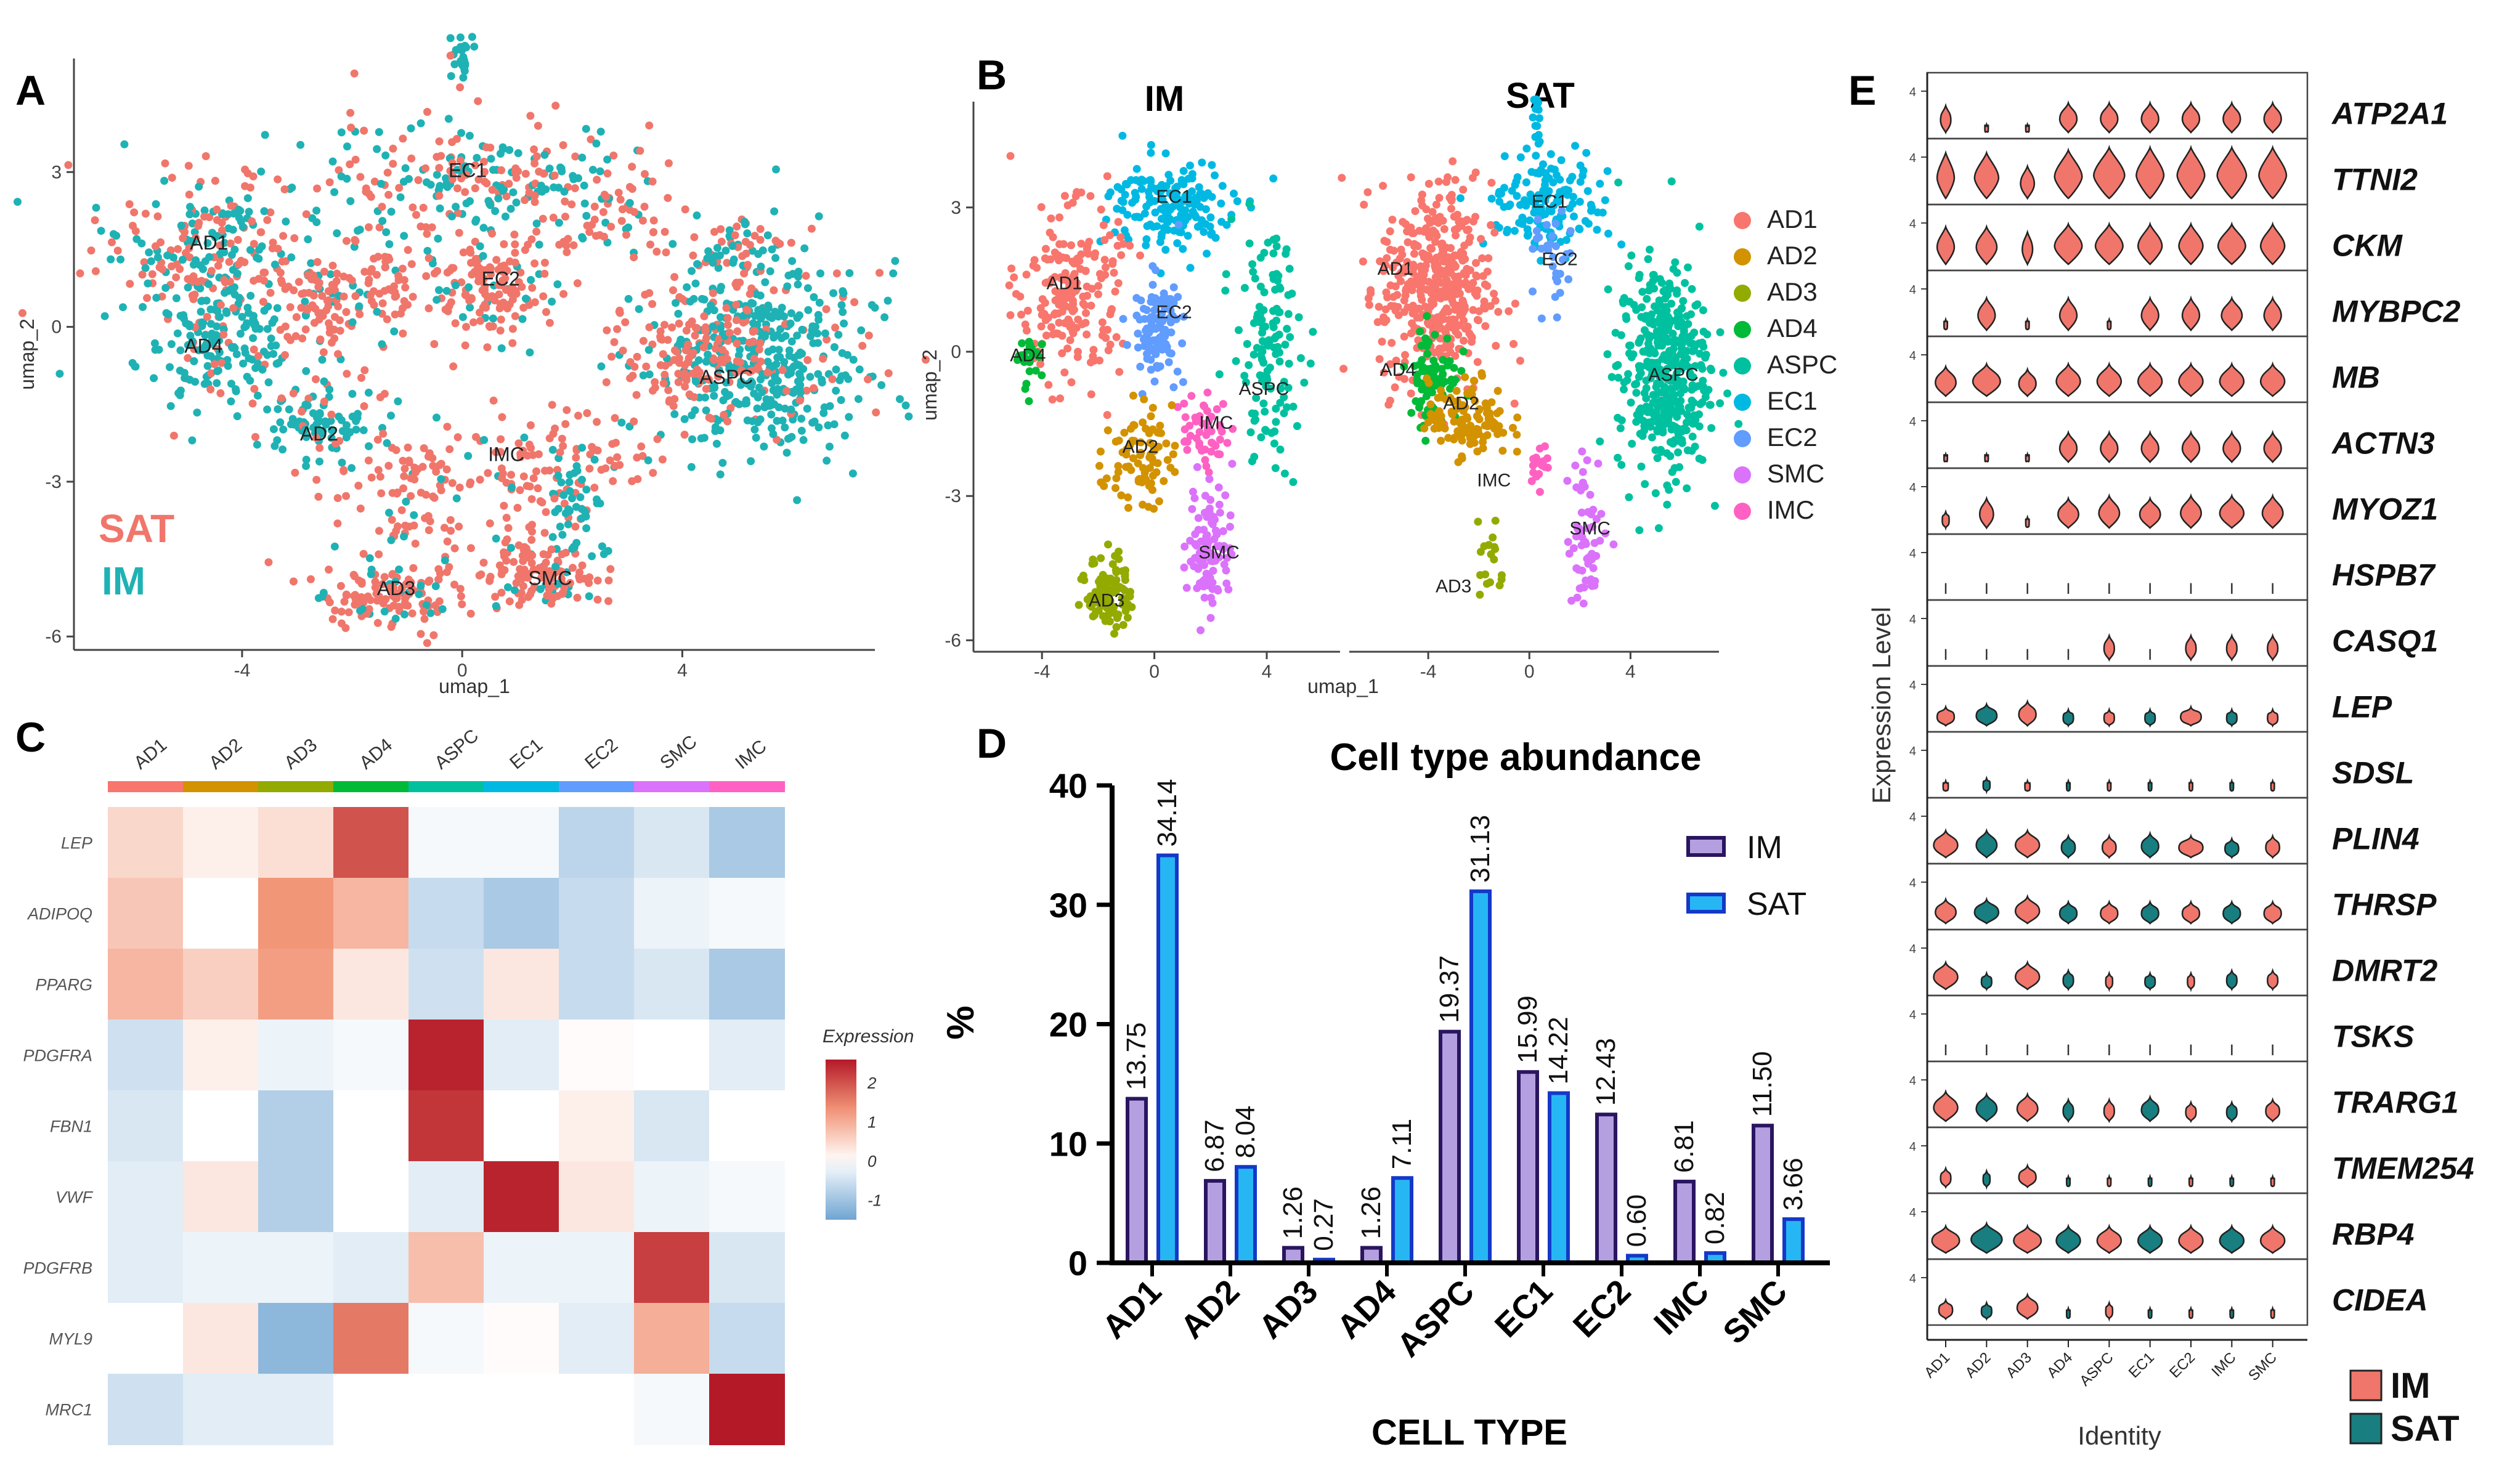 The image size is (2515, 1484). I want to click on panel-b-legend-swatch, so click(1742, 366).